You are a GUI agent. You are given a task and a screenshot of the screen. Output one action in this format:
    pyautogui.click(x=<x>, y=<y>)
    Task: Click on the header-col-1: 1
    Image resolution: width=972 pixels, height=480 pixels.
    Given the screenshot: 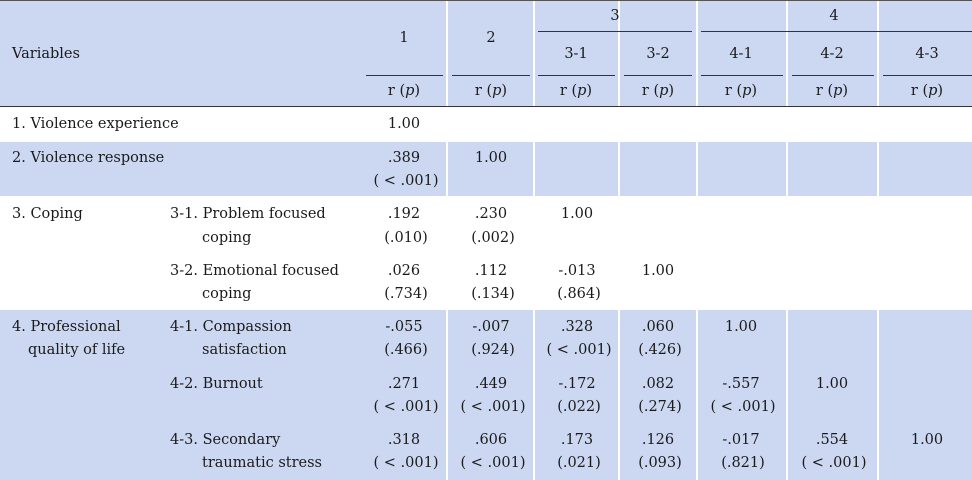 What is the action you would take?
    pyautogui.click(x=404, y=38)
    